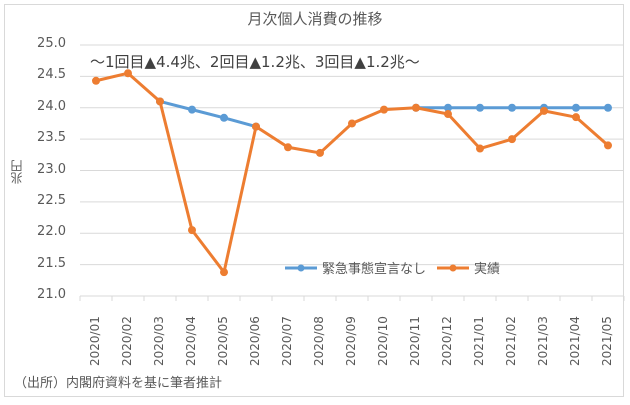 This screenshot has height=405, width=630. Describe the element at coordinates (51, 263) in the screenshot. I see `y-tick-label: 21.5` at that location.